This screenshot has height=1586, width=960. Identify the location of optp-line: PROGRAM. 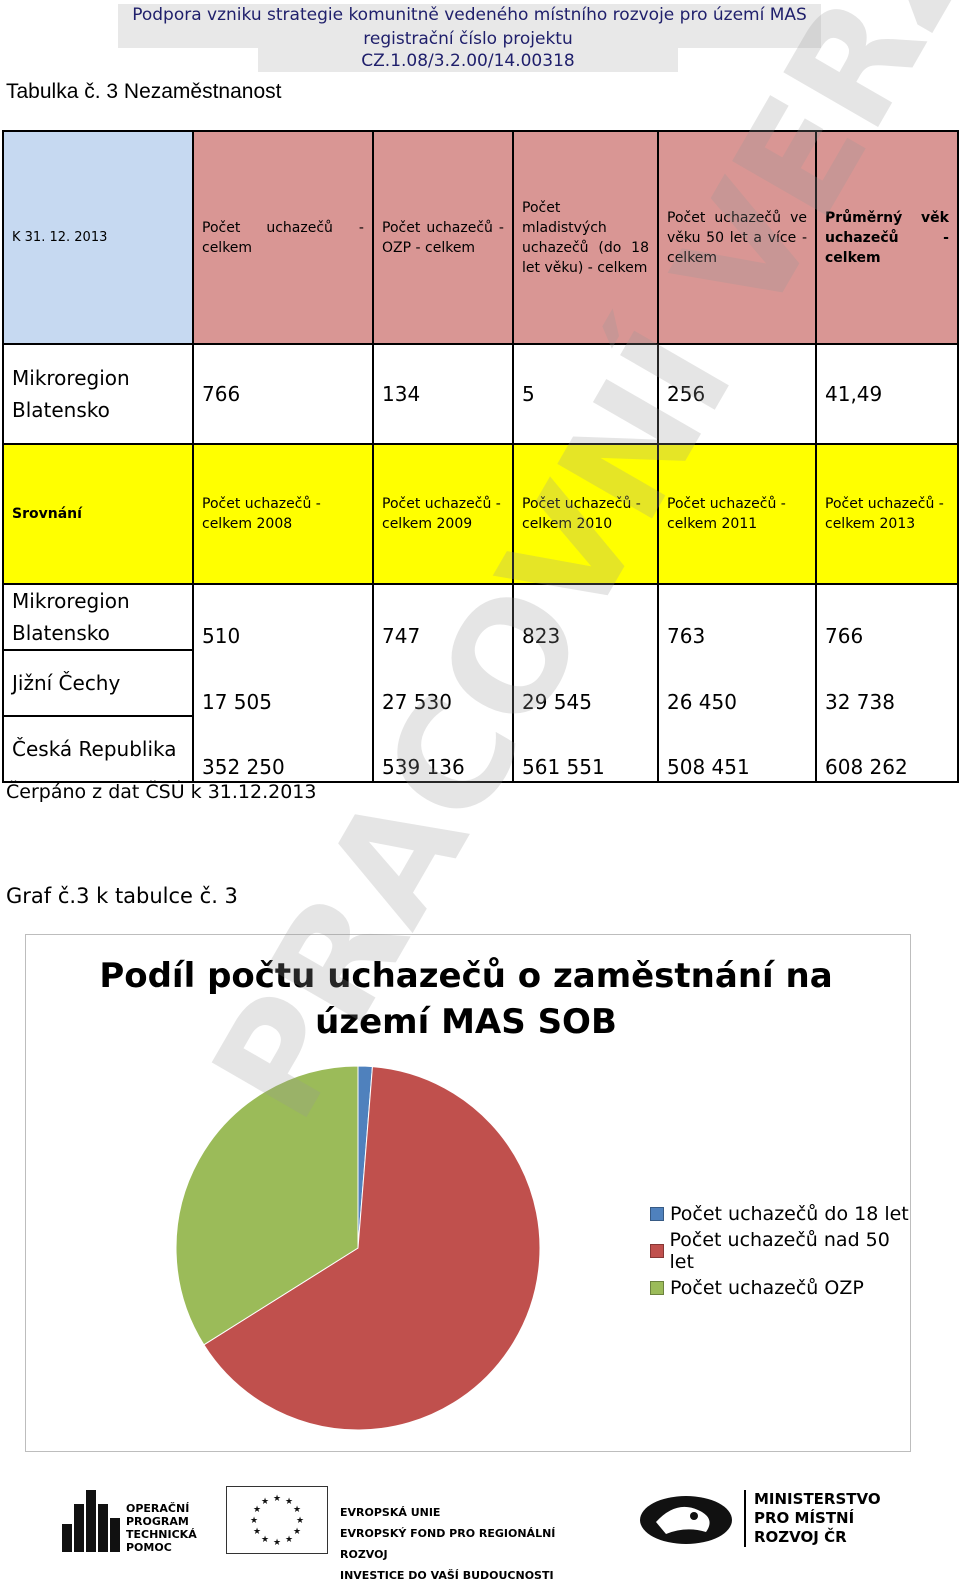
(157, 1521).